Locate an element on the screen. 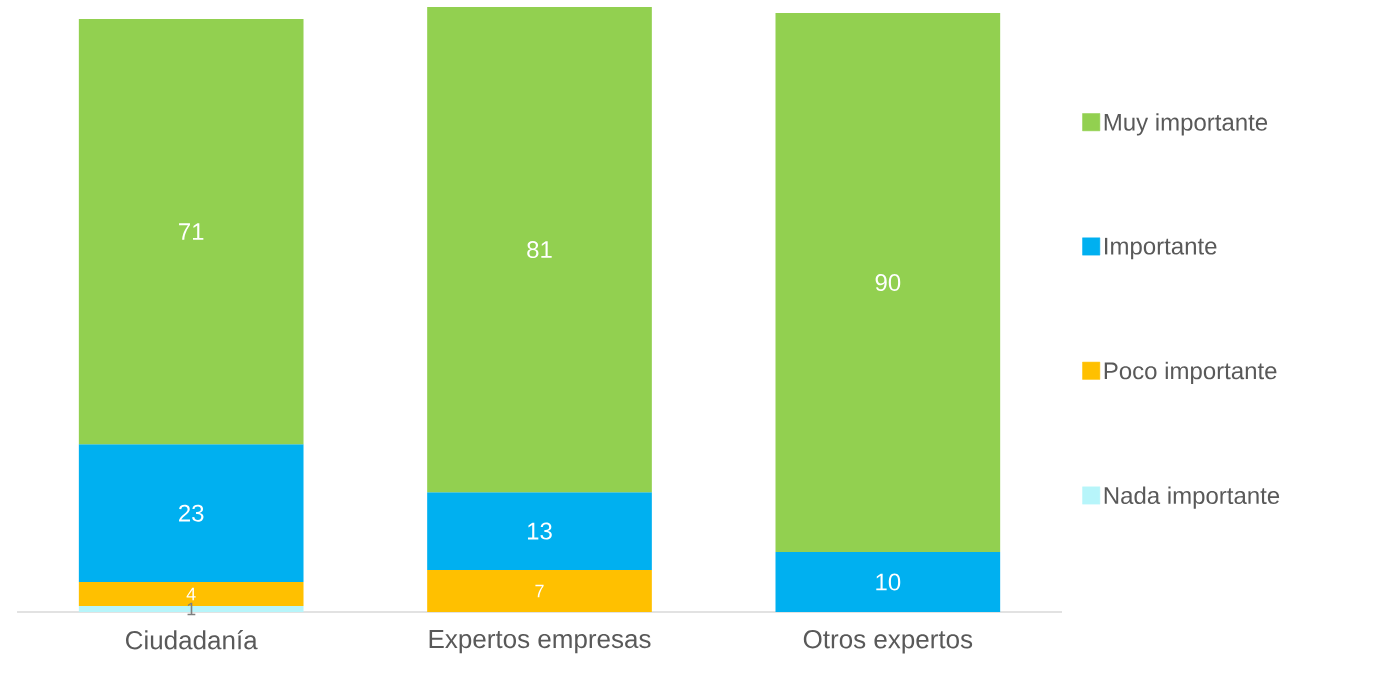 The image size is (1385, 678). data-label: 13 is located at coordinates (539, 531).